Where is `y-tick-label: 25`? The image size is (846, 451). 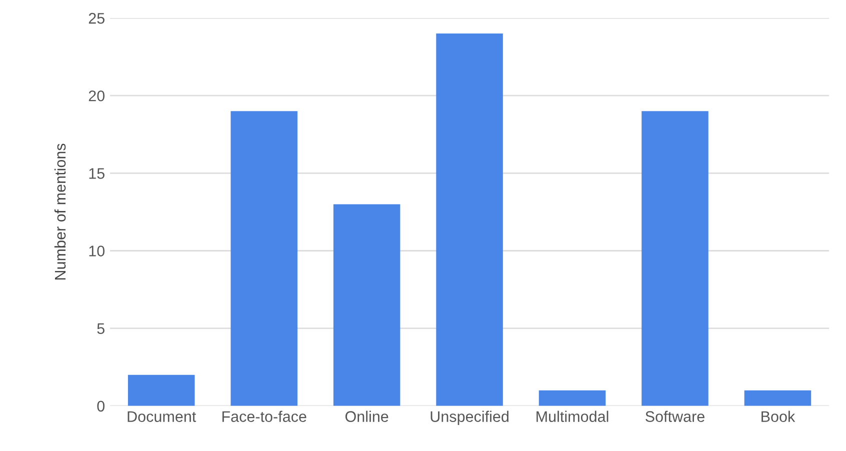 y-tick-label: 25 is located at coordinates (96, 18).